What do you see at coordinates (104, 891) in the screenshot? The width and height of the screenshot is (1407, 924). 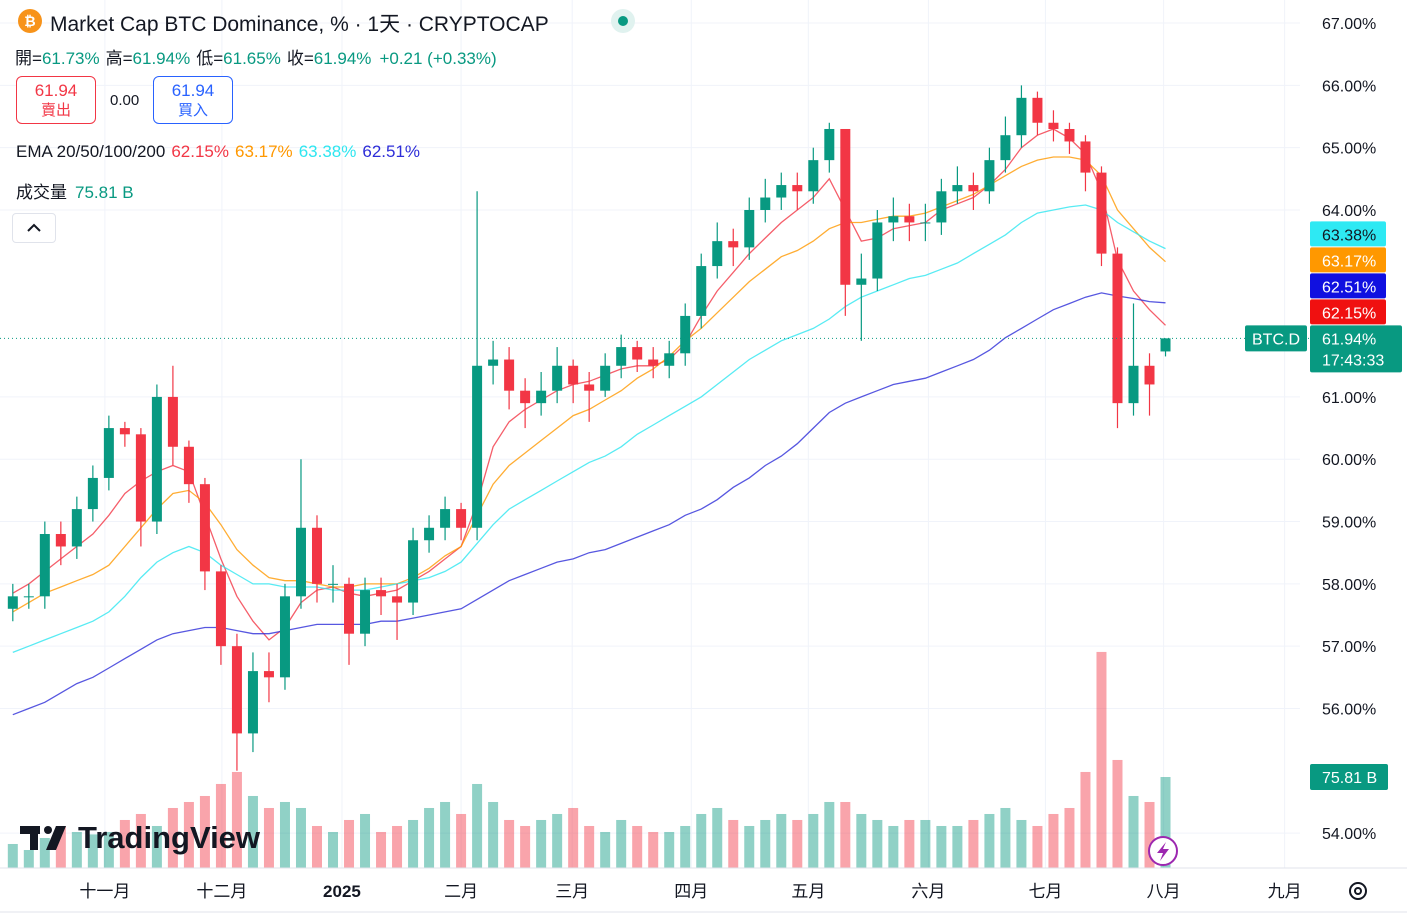 I see `x-tick-label: 十一月` at bounding box center [104, 891].